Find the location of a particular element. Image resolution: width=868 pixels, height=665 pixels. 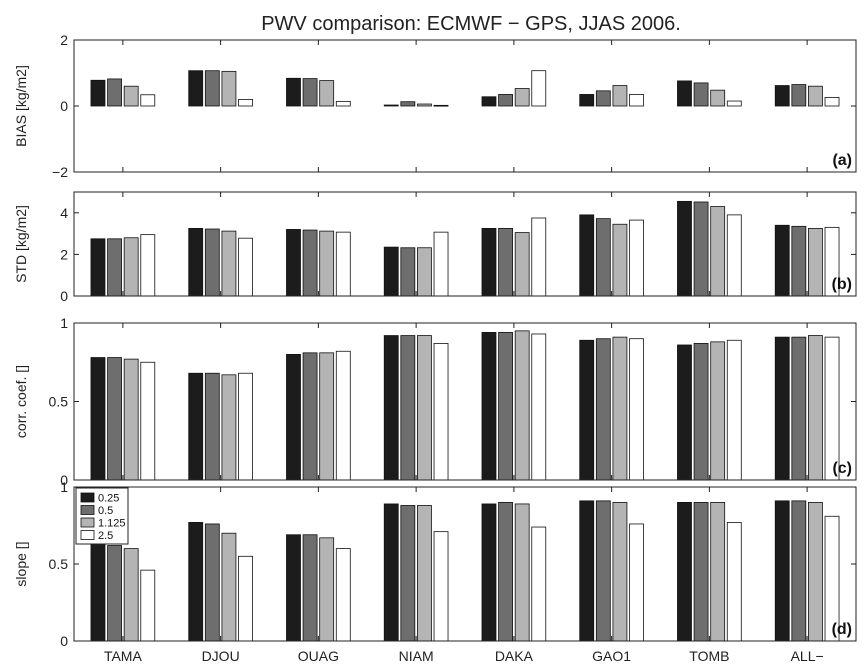

bar-c-ALL−-1.125 is located at coordinates (815, 408).